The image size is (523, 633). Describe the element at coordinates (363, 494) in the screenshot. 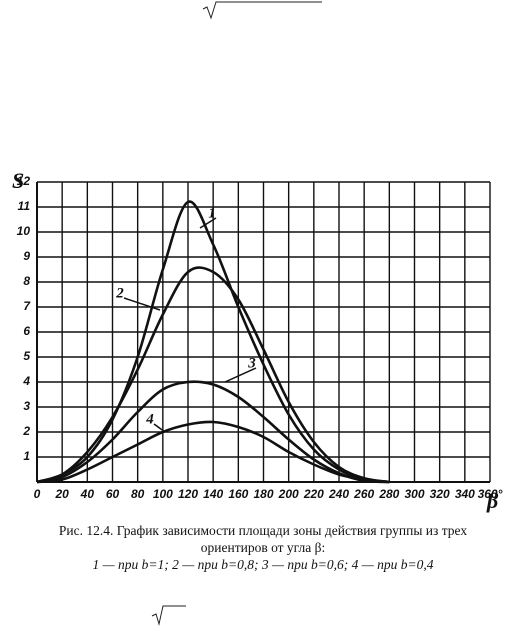

I see `x-tick-label: 260` at that location.